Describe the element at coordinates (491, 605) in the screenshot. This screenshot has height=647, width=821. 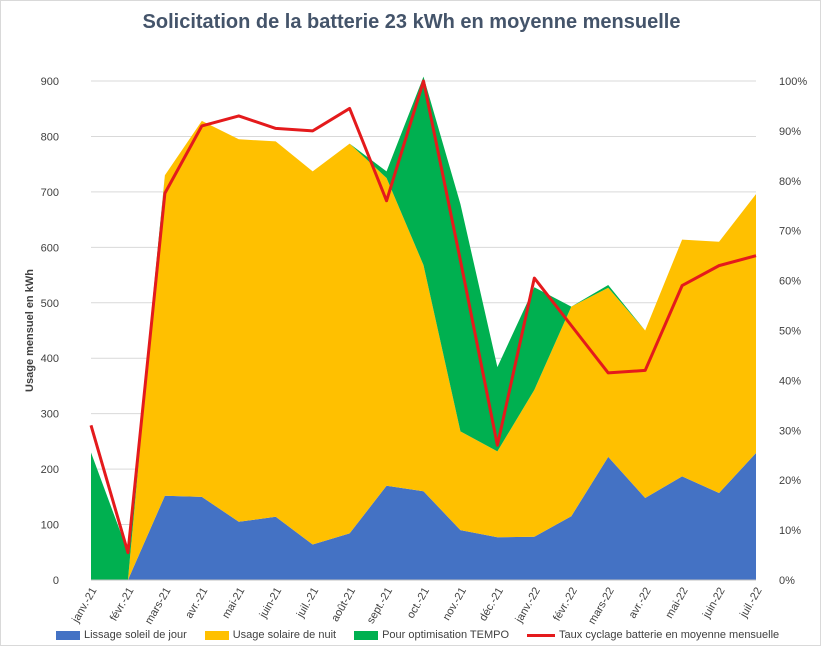
I see `x-tick-label: déc.-21` at that location.